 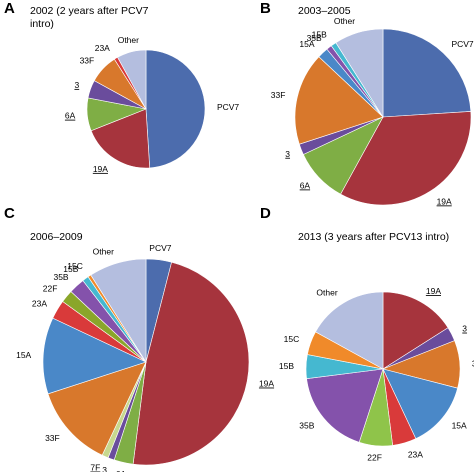 What do you see at coordinates (265, 213) in the screenshot?
I see `panel-letter: D` at bounding box center [265, 213].